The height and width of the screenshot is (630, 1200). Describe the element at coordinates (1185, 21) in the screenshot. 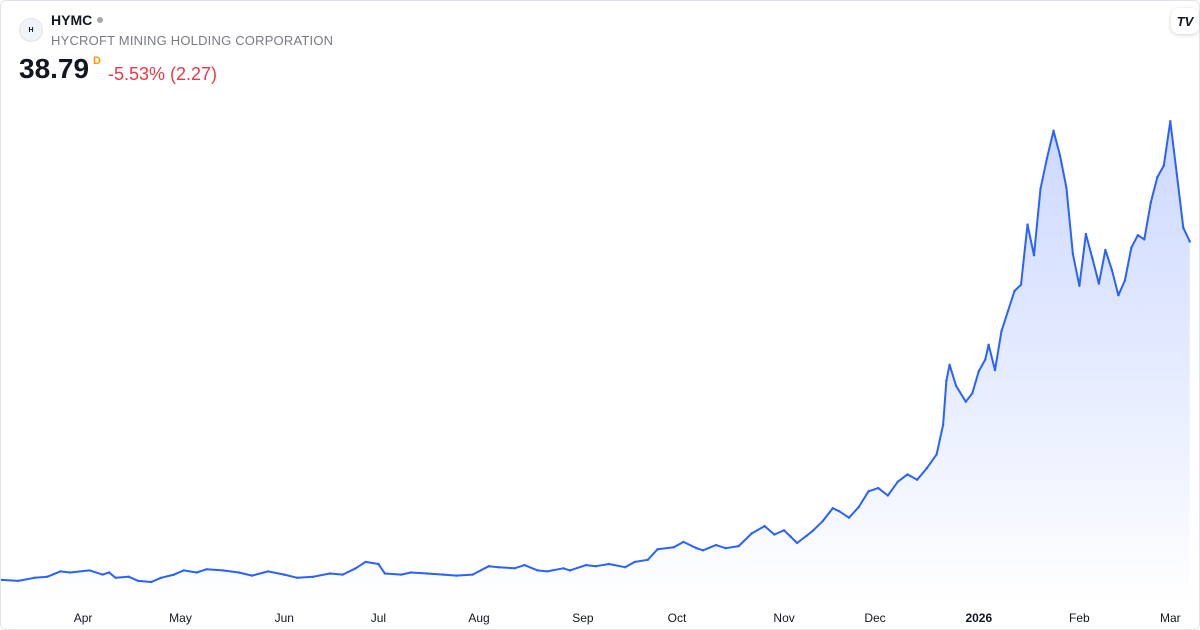

I see `tradingview-logo-icon: TV` at that location.